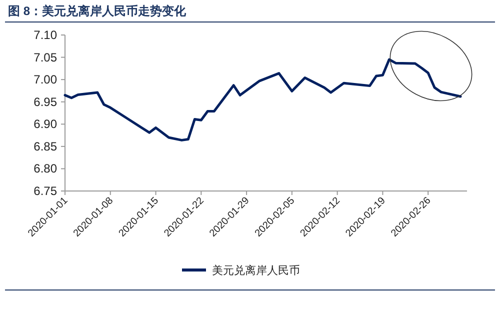 The image size is (500, 312). Describe the element at coordinates (46, 101) in the screenshot. I see `y-tick-label: 6.95` at that location.